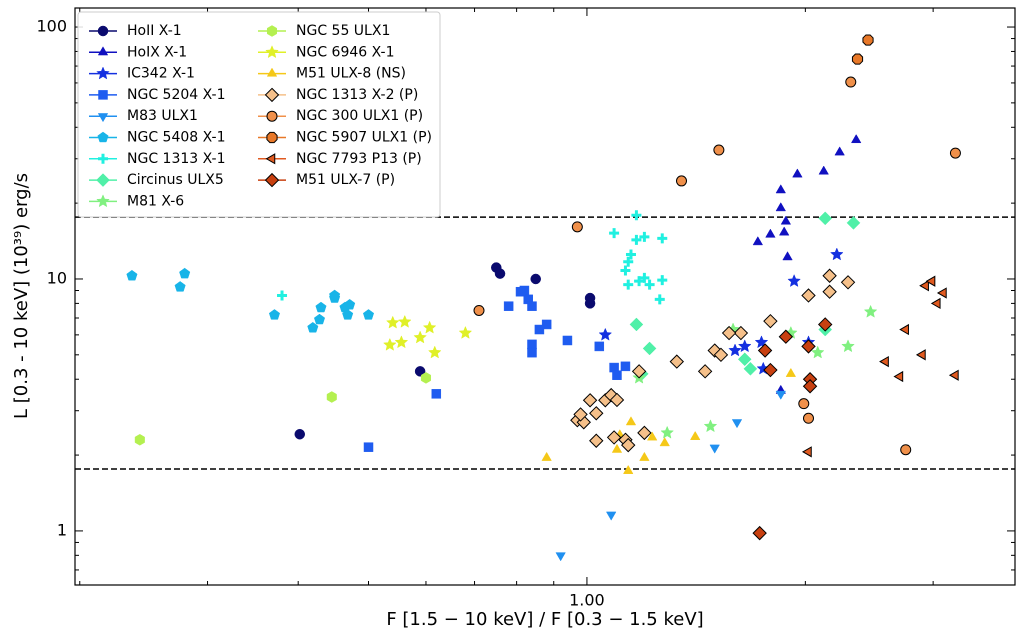  Describe the element at coordinates (57, 277) in the screenshot. I see `y-tick-label: 10` at that location.